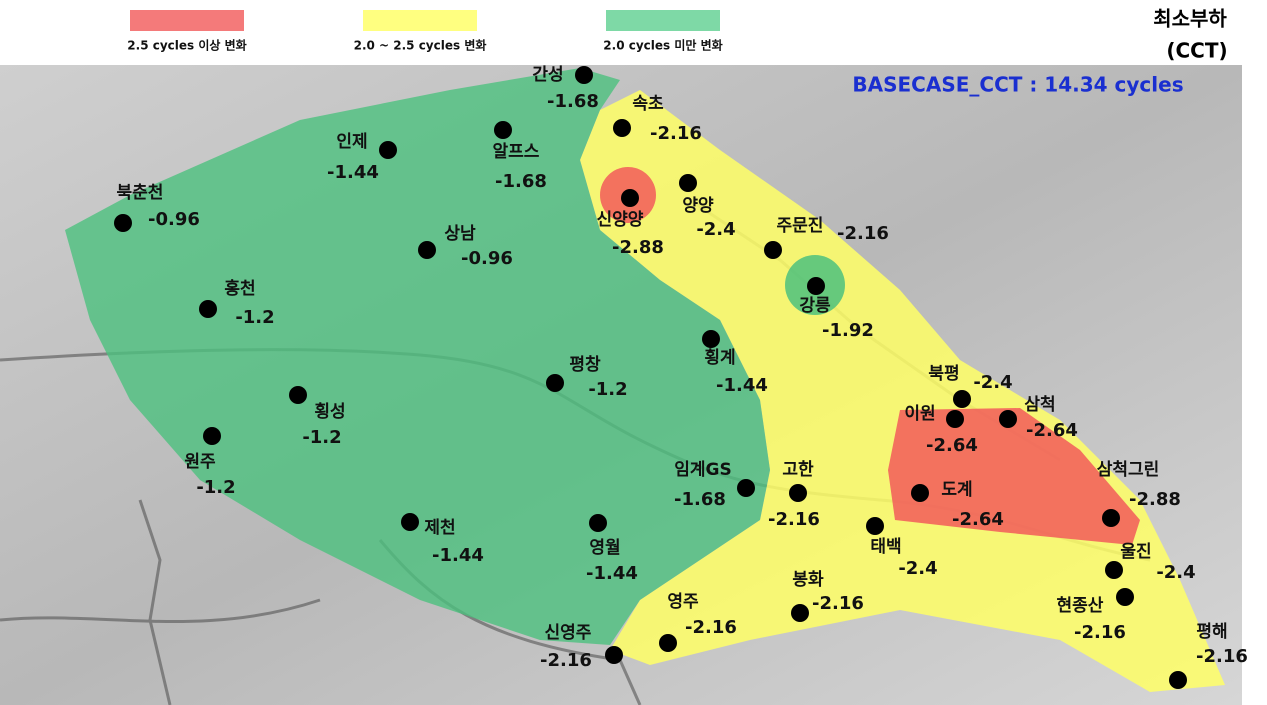  What do you see at coordinates (239, 288) in the screenshot?
I see `substation-name: 홍천` at bounding box center [239, 288].